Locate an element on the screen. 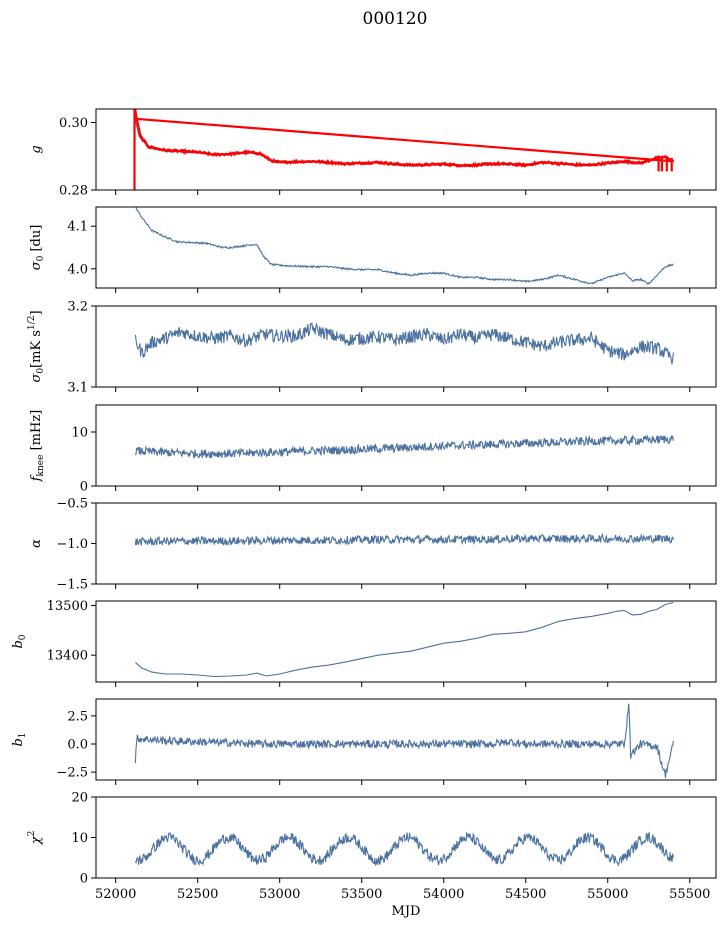 This screenshot has height=936, width=725. y-tick-label: −1.5 is located at coordinates (72, 585).